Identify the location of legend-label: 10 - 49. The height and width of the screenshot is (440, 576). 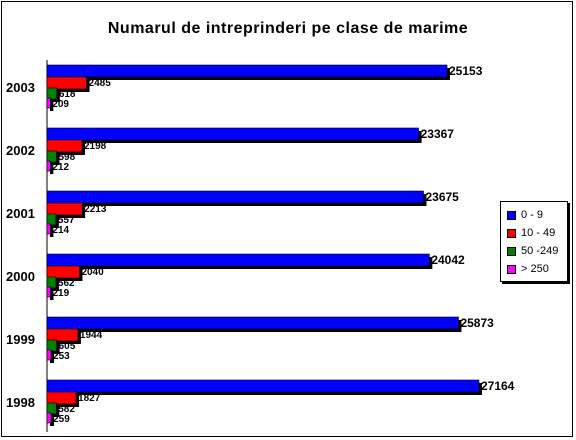
(538, 233).